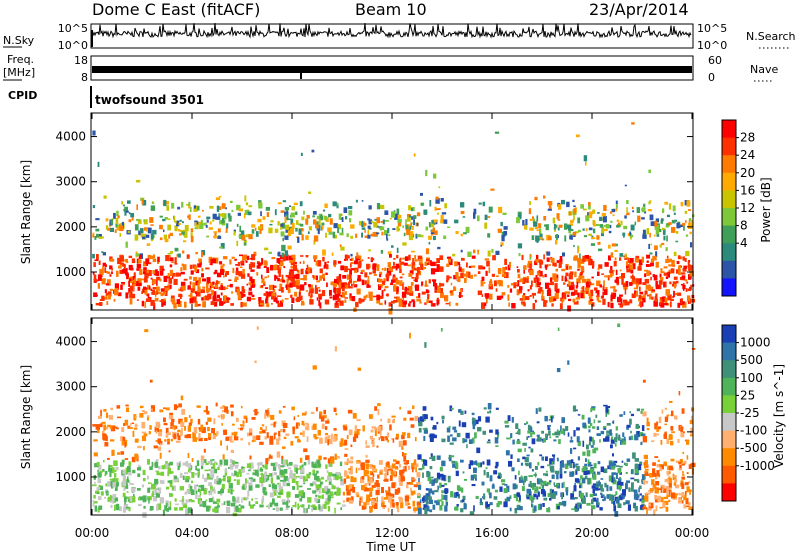 The image size is (800, 558). What do you see at coordinates (391, 30) in the screenshot?
I see `nsky-trace` at bounding box center [391, 30].